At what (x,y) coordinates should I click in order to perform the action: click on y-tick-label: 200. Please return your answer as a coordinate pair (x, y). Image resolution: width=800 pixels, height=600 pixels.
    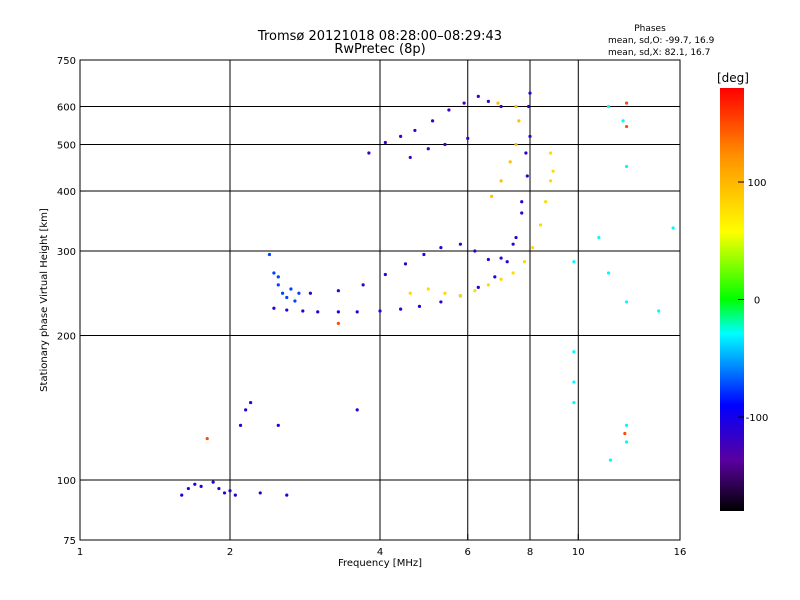
    Looking at the image, I should click on (66, 337).